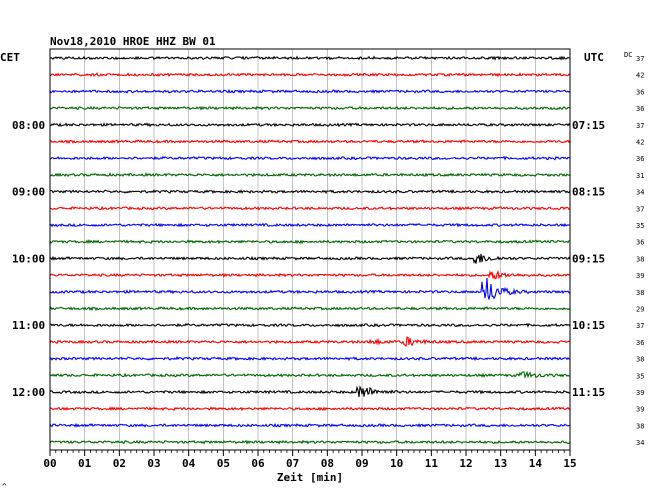  What do you see at coordinates (640, 310) in the screenshot?
I see `dc-value: 29` at bounding box center [640, 310].